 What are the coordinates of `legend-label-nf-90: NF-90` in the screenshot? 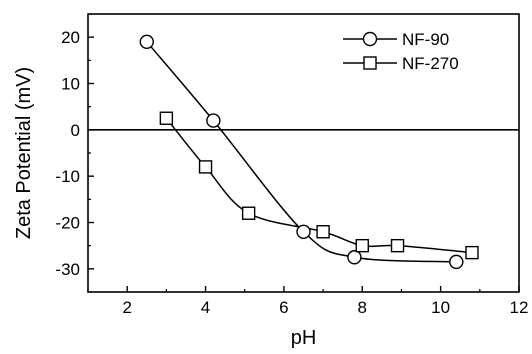 It's located at (425, 39).